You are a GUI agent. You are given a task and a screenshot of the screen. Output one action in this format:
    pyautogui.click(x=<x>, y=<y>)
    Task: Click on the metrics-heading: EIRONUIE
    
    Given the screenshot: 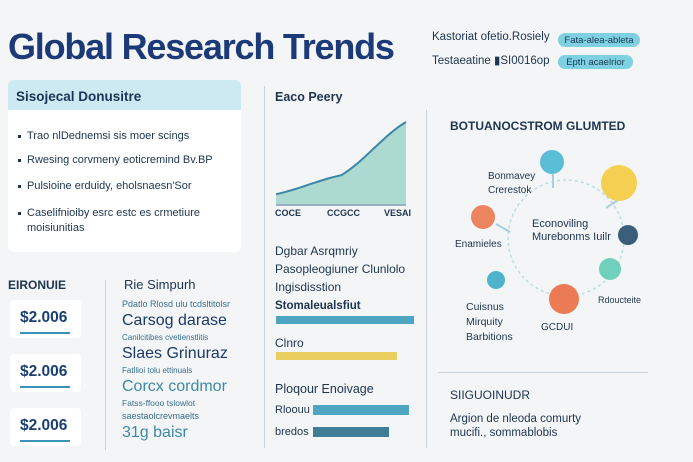 What is the action you would take?
    pyautogui.click(x=37, y=285)
    